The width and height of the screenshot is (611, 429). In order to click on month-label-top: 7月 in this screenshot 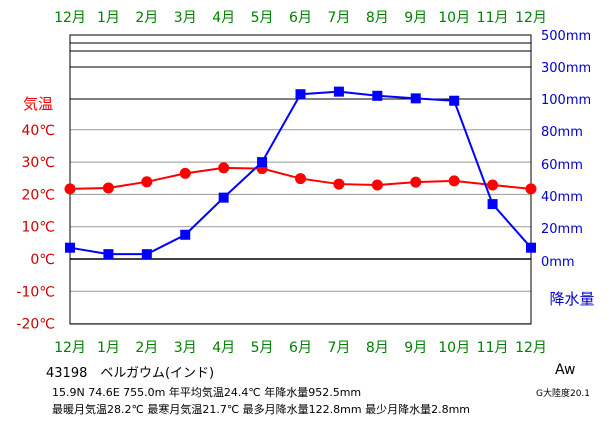, I will do `click(338, 18)`.